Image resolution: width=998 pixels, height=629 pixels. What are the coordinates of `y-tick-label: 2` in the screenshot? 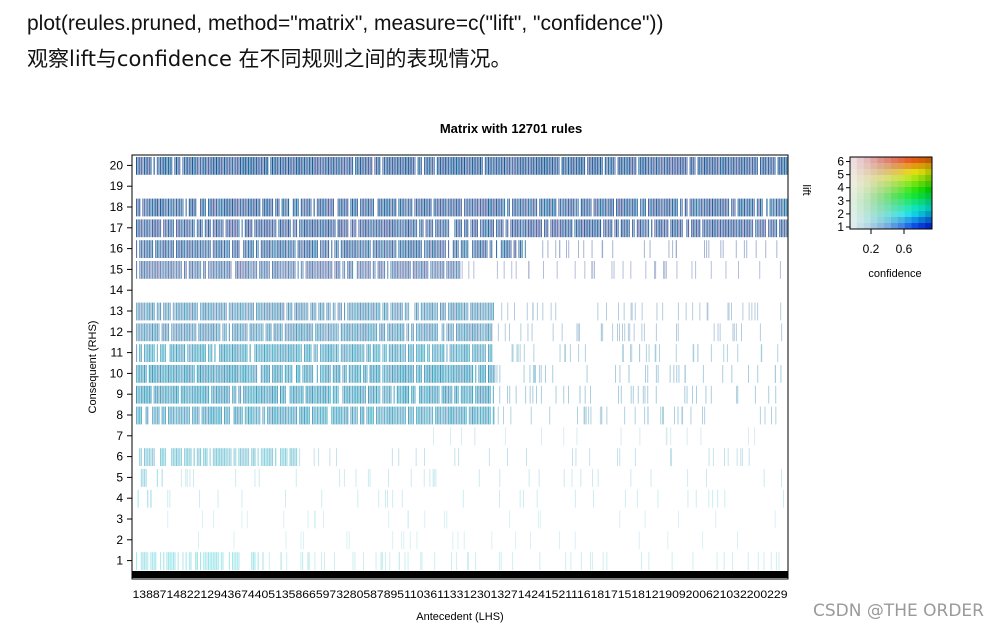 It's located at (119, 540).